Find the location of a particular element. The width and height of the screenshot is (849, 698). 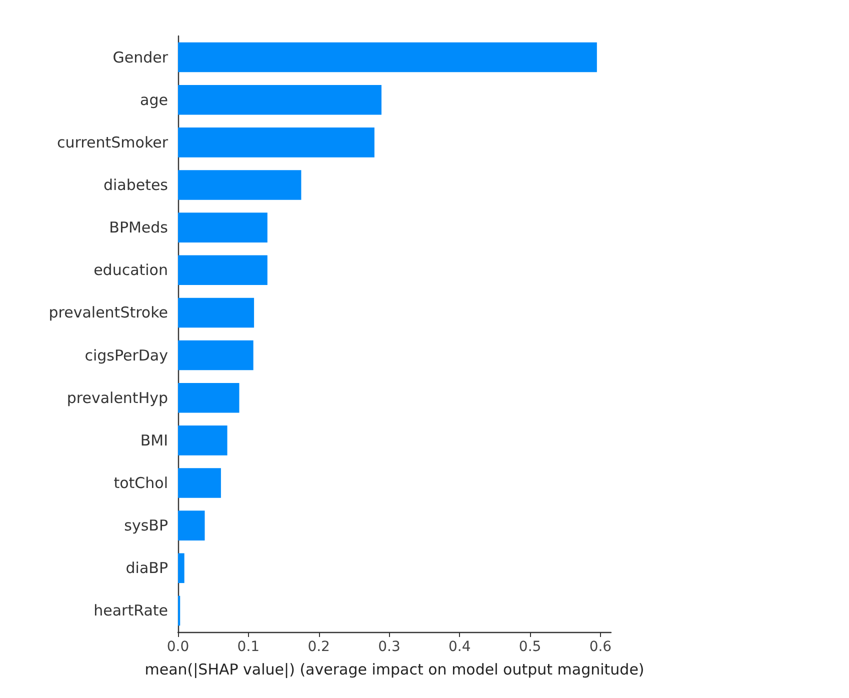

y-tick-label: Gender is located at coordinates (140, 57).